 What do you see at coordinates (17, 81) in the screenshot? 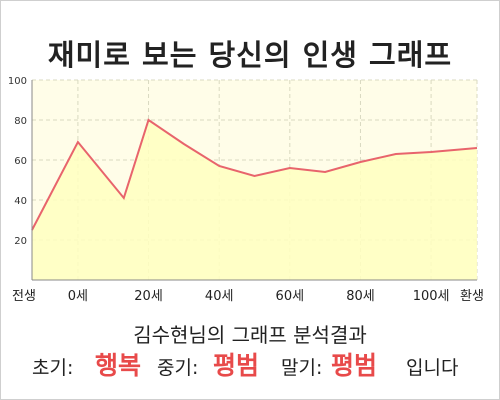
I see `y-tick-label: 100` at bounding box center [17, 81].